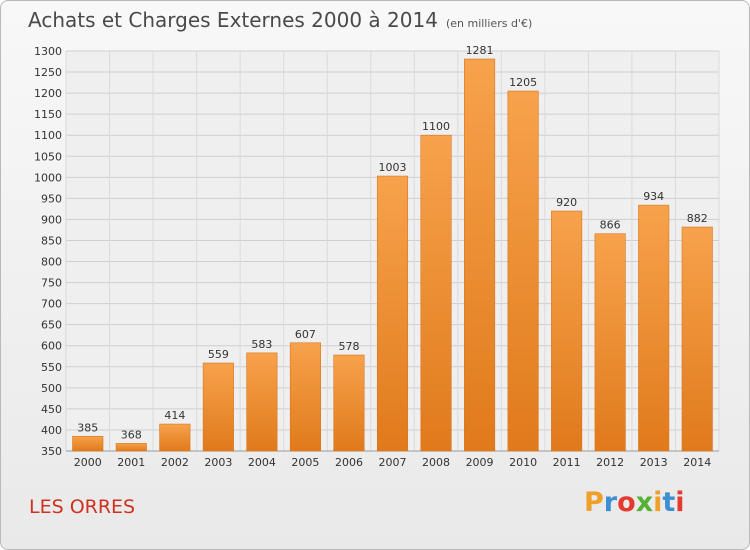 The height and width of the screenshot is (550, 750). Describe the element at coordinates (567, 462) in the screenshot. I see `x-tick-label: 2011` at that location.